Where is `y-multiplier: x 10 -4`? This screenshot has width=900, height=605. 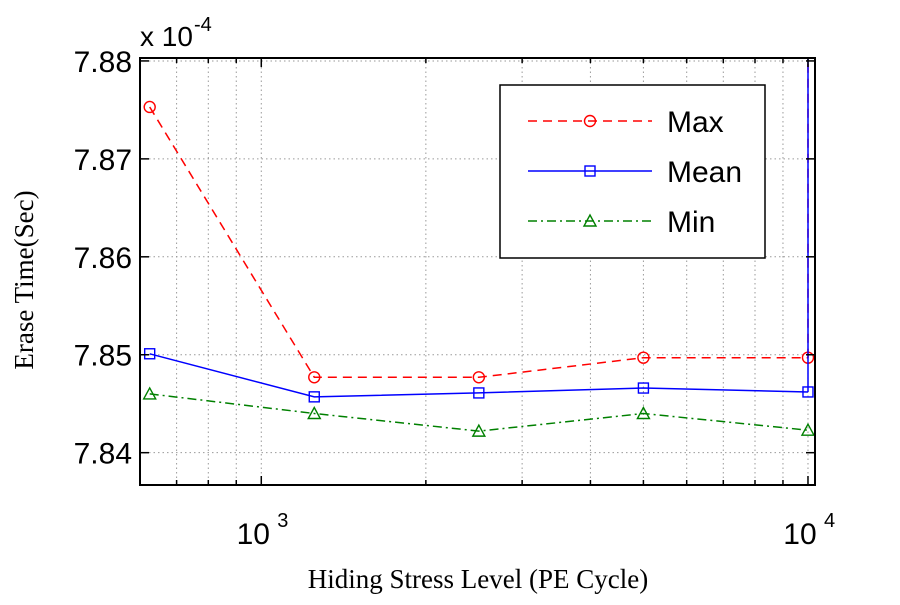
y-multiplier: x 10 -4 is located at coordinates (176, 33).